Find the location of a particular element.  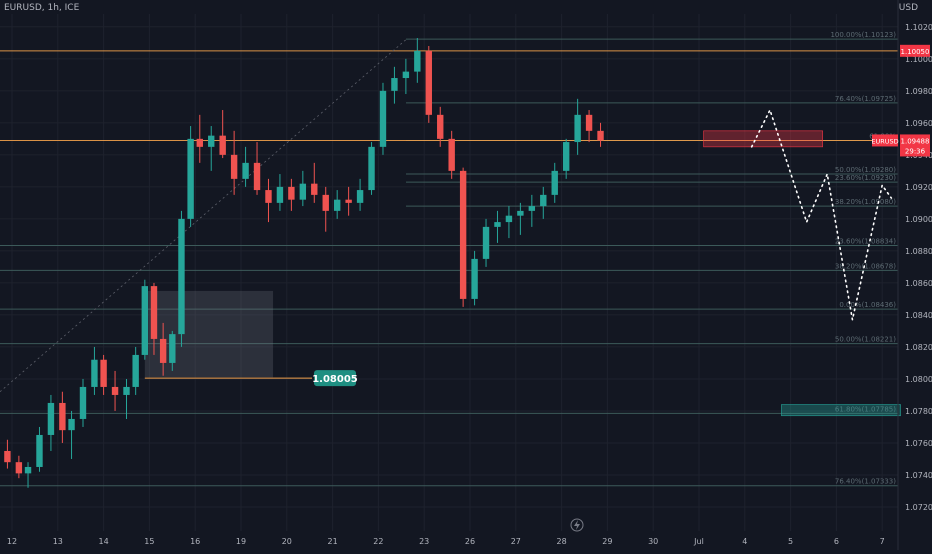

time-tick-label: 6 is located at coordinates (836, 541).